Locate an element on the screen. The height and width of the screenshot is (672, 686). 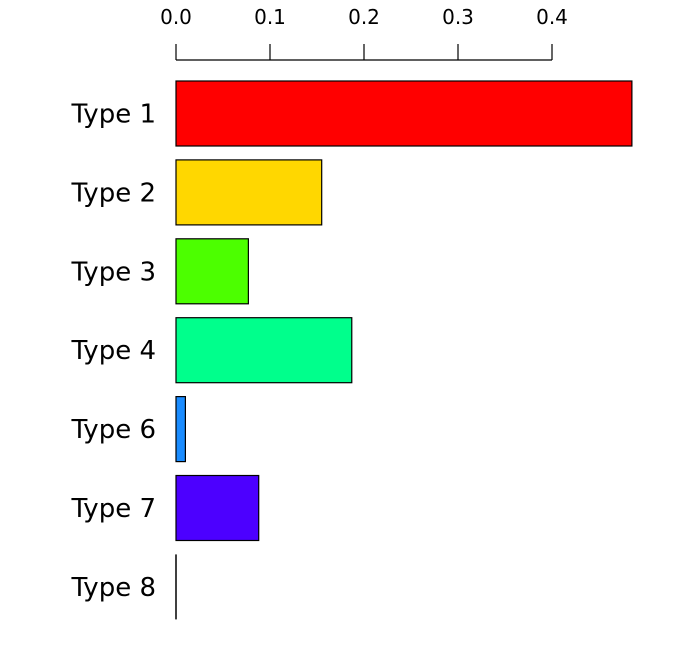
category-label: Type 4 is located at coordinates (113, 351).